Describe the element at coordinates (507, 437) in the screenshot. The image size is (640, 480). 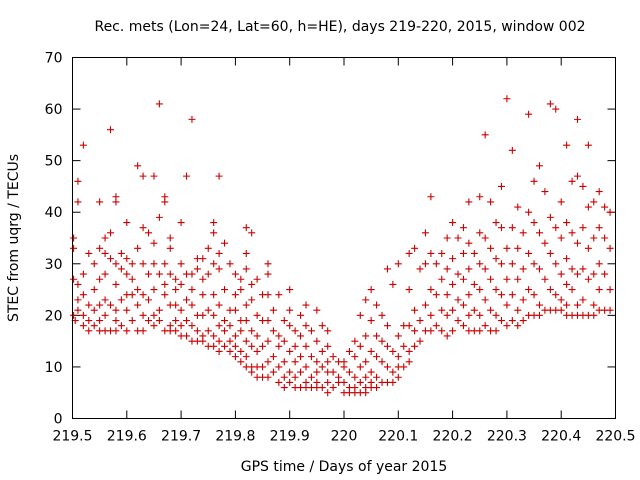
I see `x-tick-label: 220.3` at that location.